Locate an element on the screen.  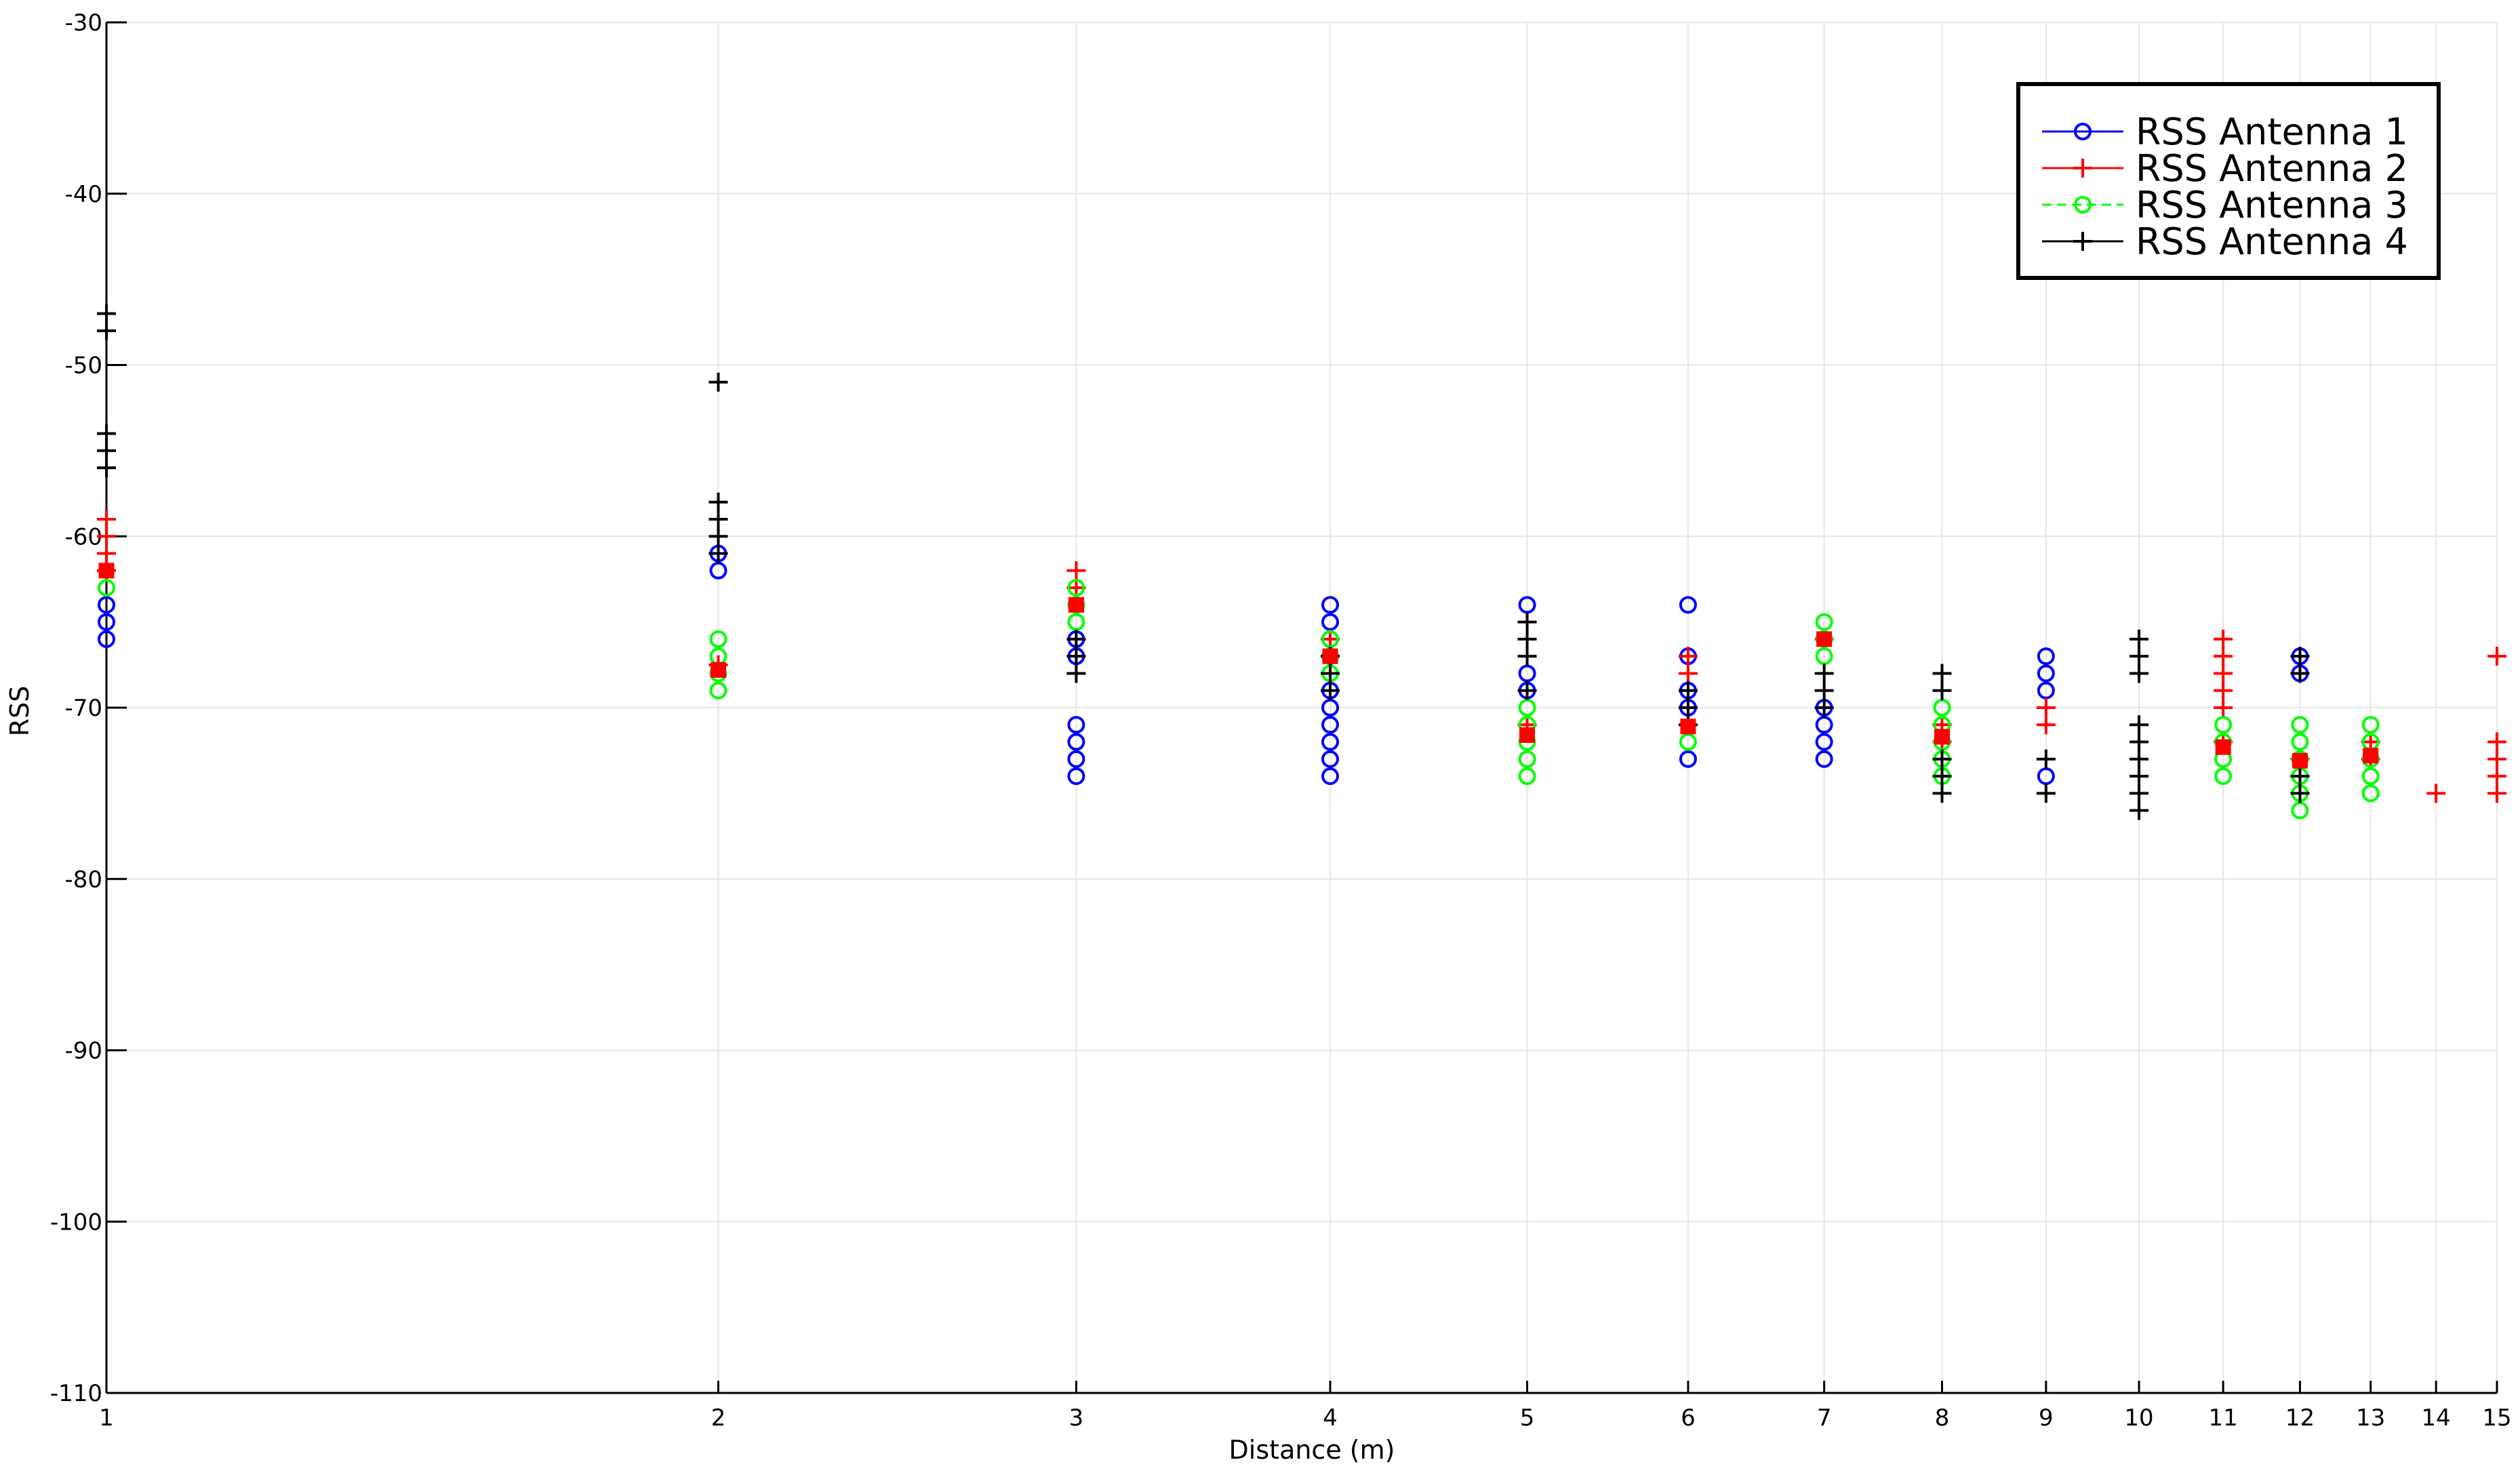
x-tick-label: 10 is located at coordinates (2138, 1418).